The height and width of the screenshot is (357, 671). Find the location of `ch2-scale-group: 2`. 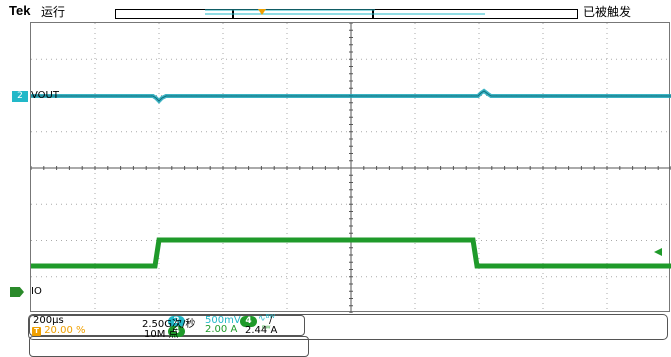

ch2-scale-group: 2 is located at coordinates (176, 321).